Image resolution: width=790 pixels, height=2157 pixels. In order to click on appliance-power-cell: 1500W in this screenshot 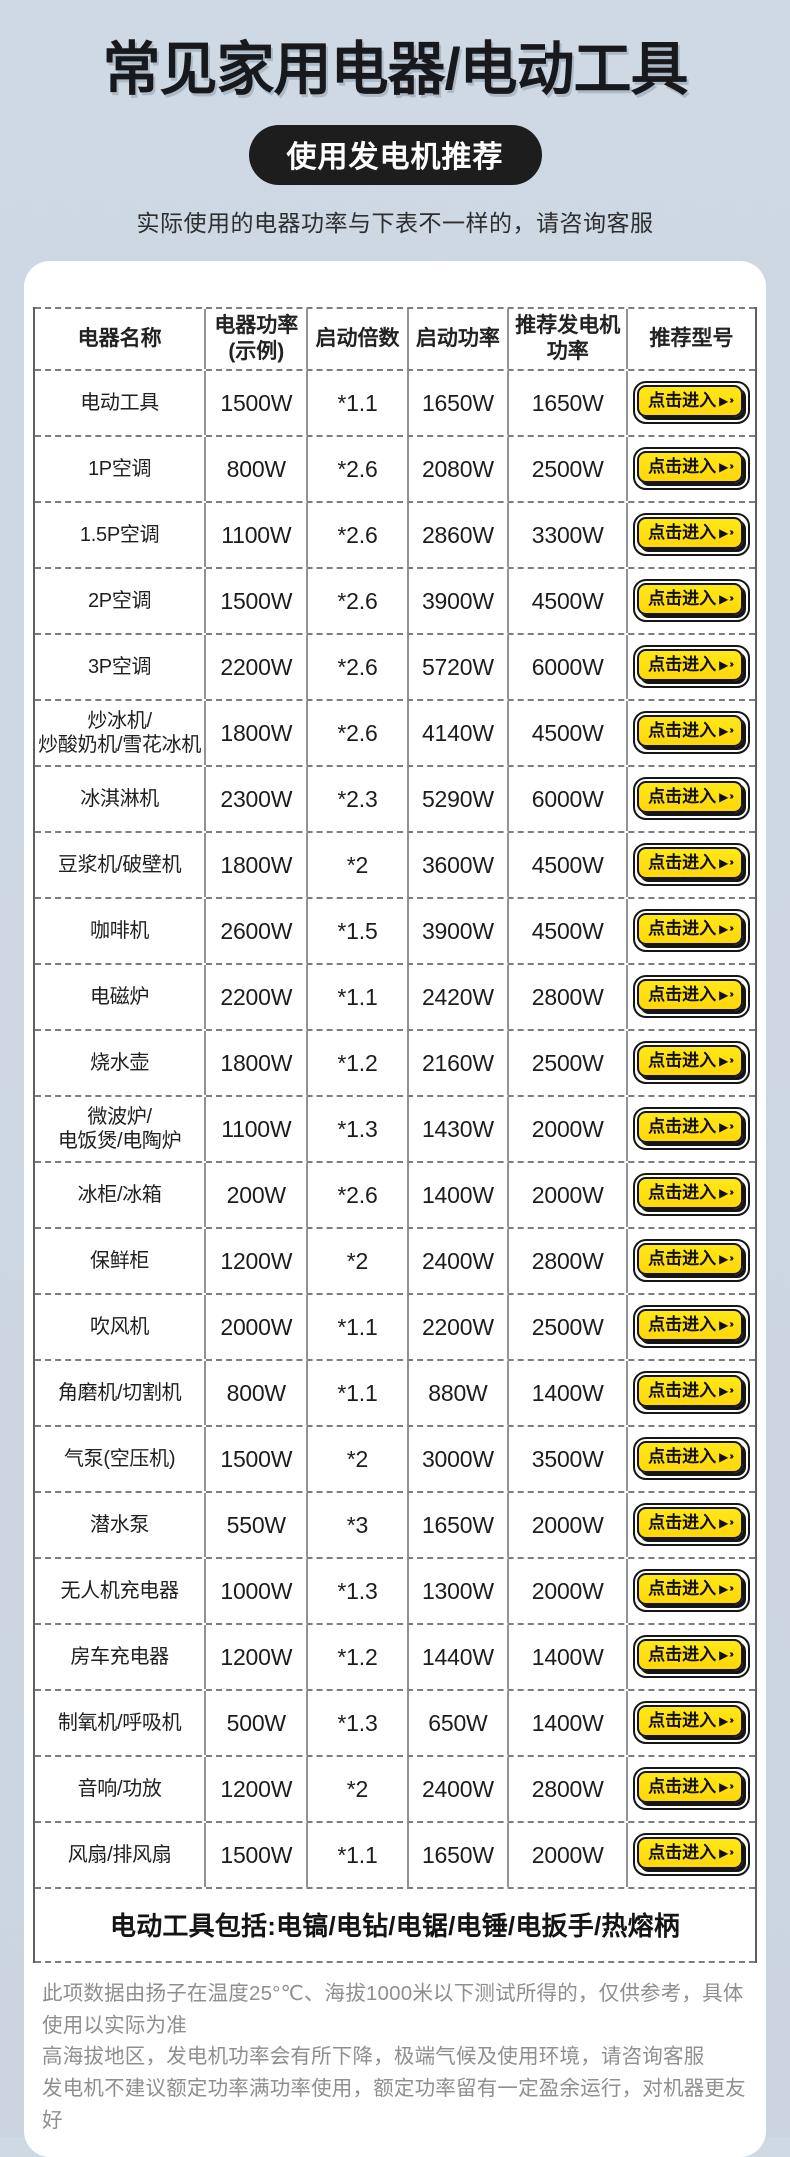, I will do `click(255, 1854)`.